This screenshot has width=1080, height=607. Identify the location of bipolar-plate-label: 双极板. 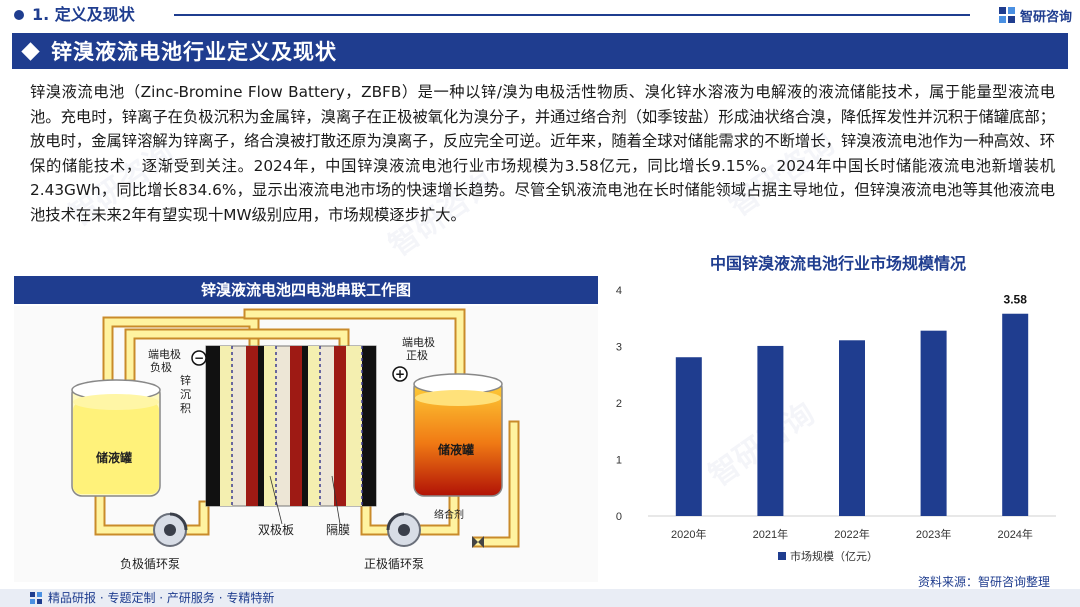
(276, 530).